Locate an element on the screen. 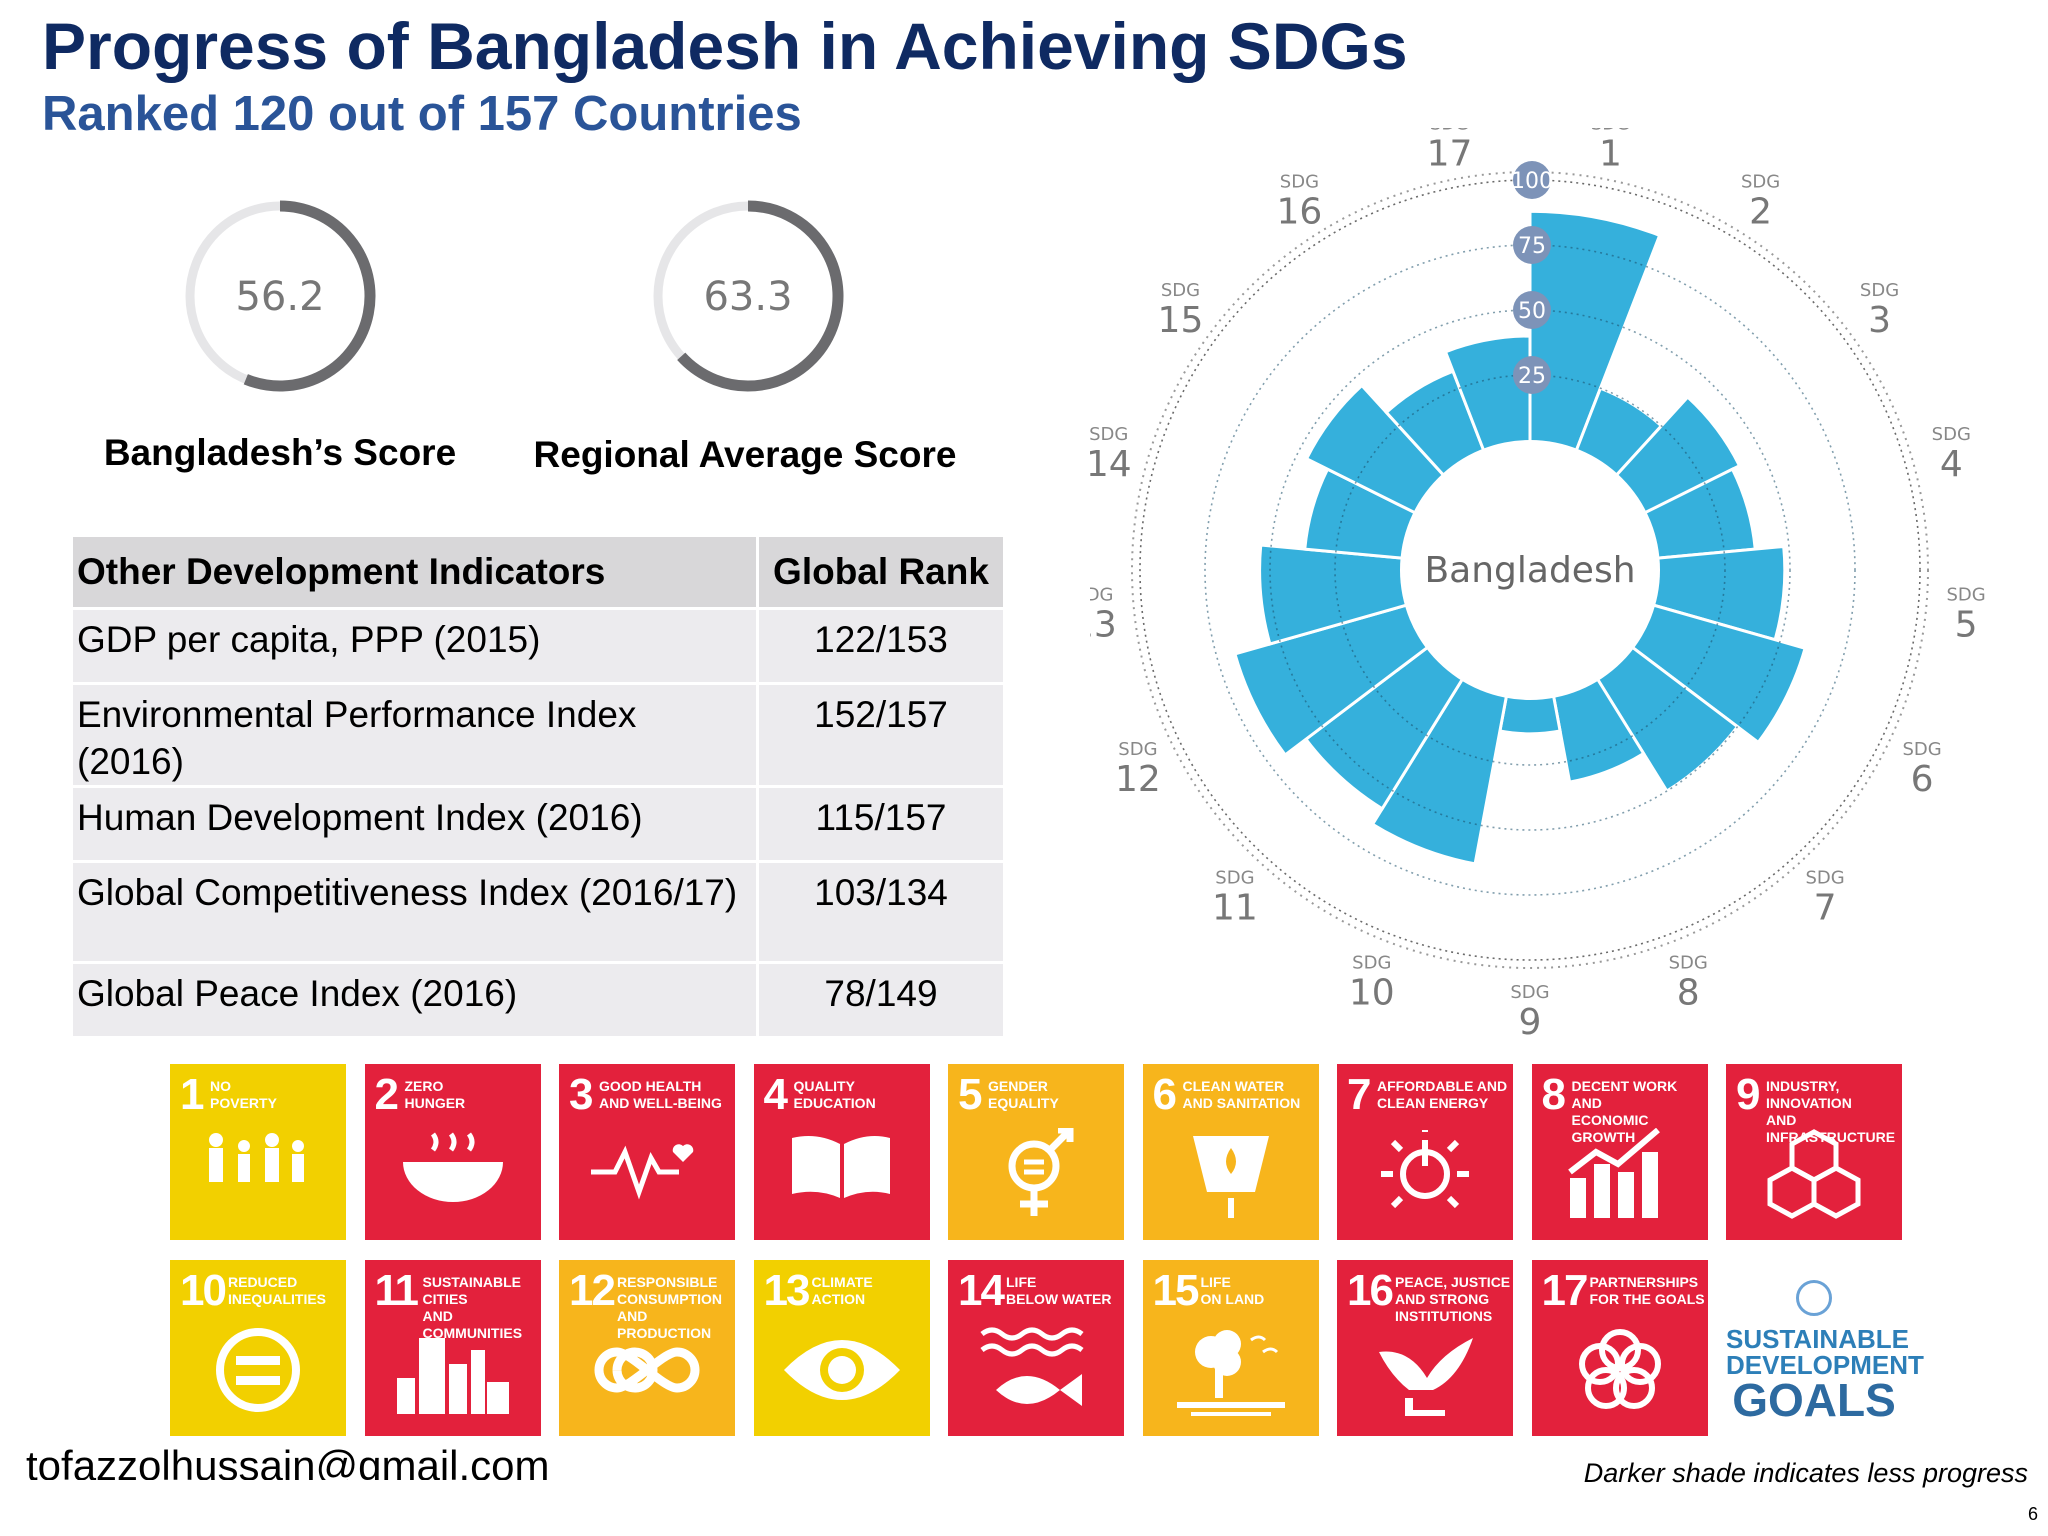 The width and height of the screenshot is (2048, 1536). page-number: 6 is located at coordinates (2032, 1514).